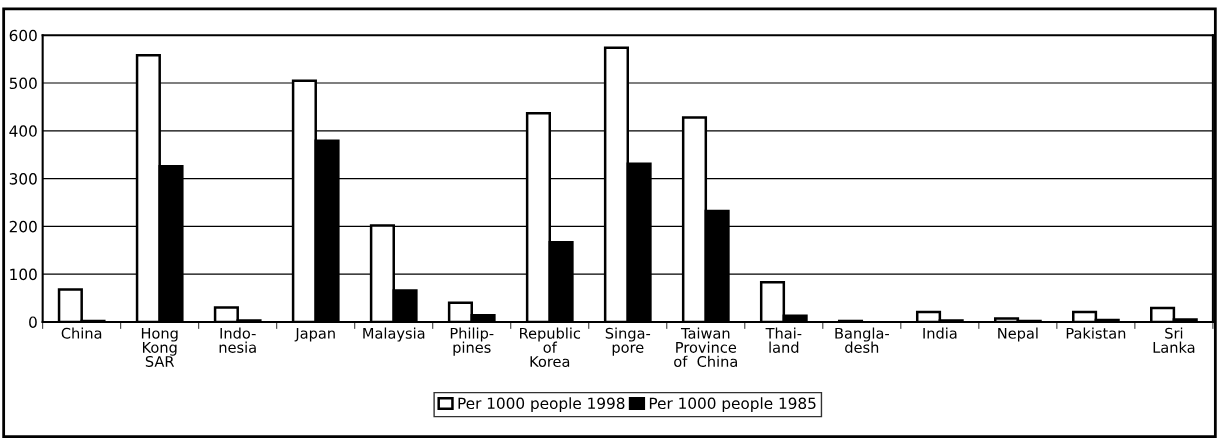  I want to click on legend-label: Per 1000 people 1985, so click(732, 404).